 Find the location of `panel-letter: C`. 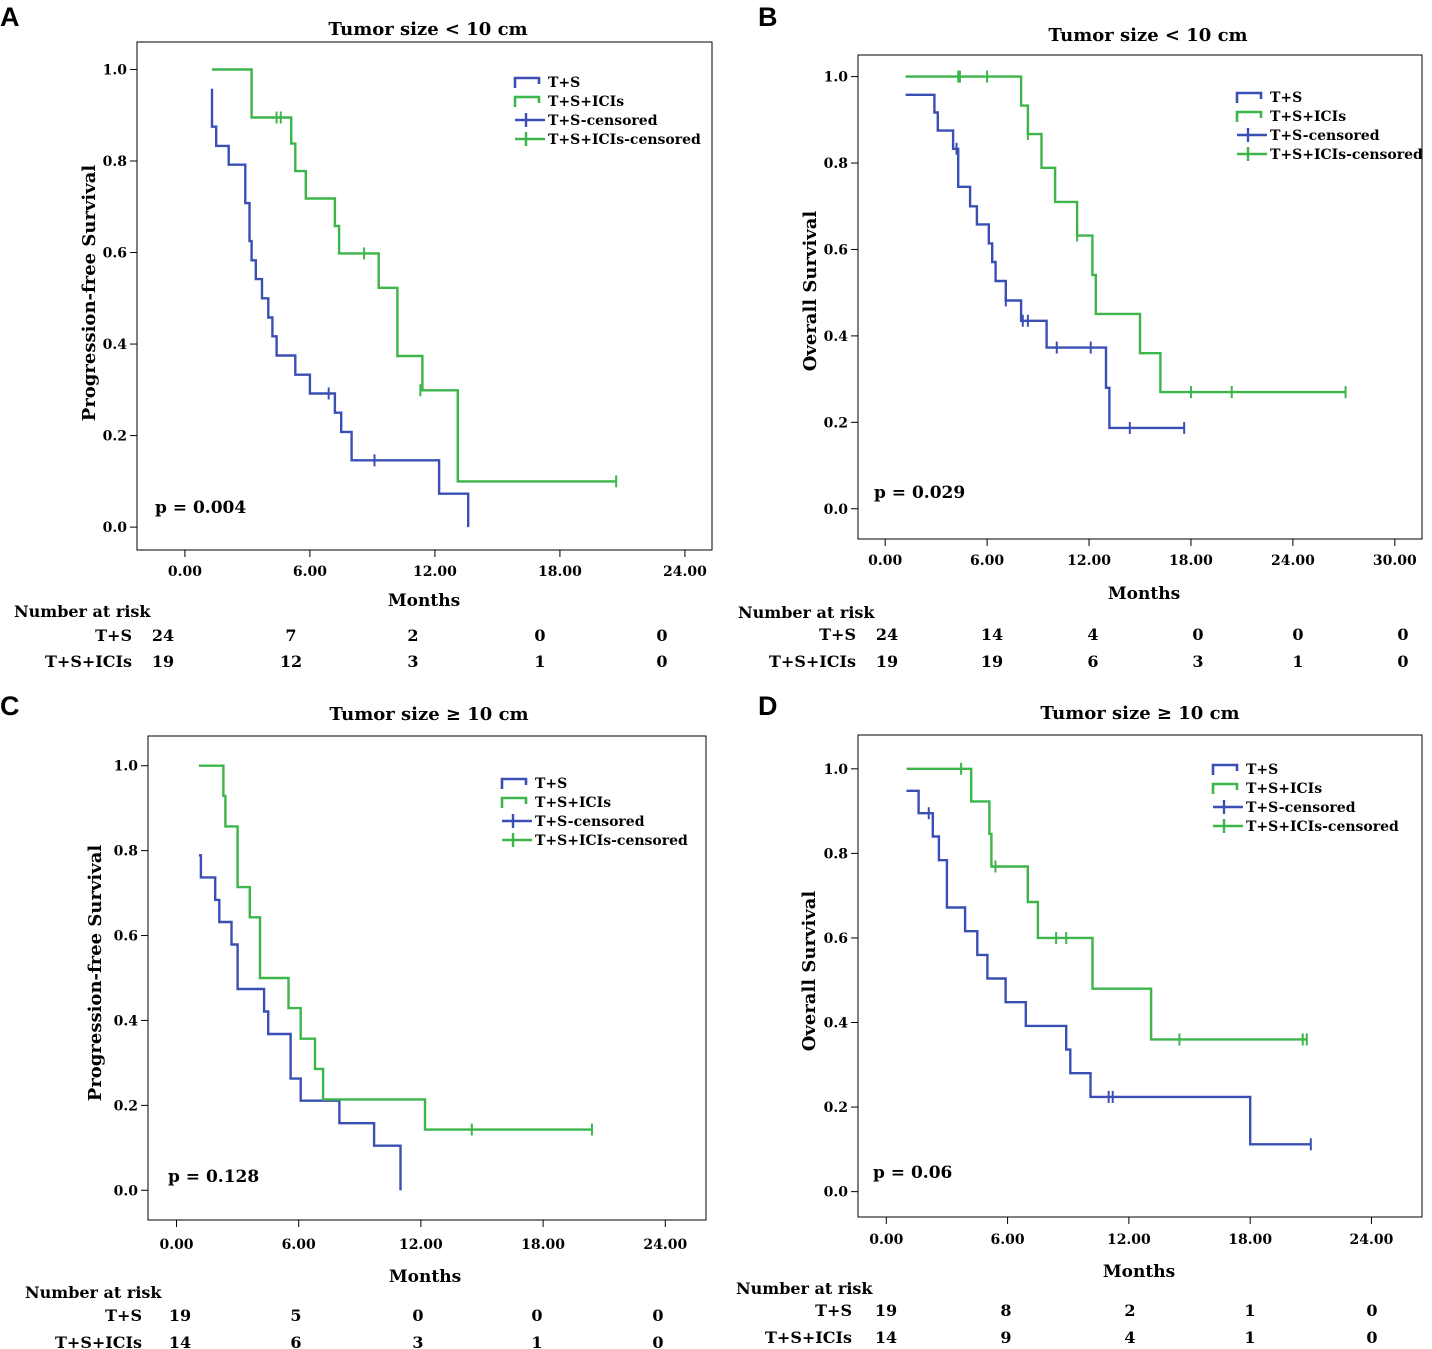

panel-letter: C is located at coordinates (10, 706).